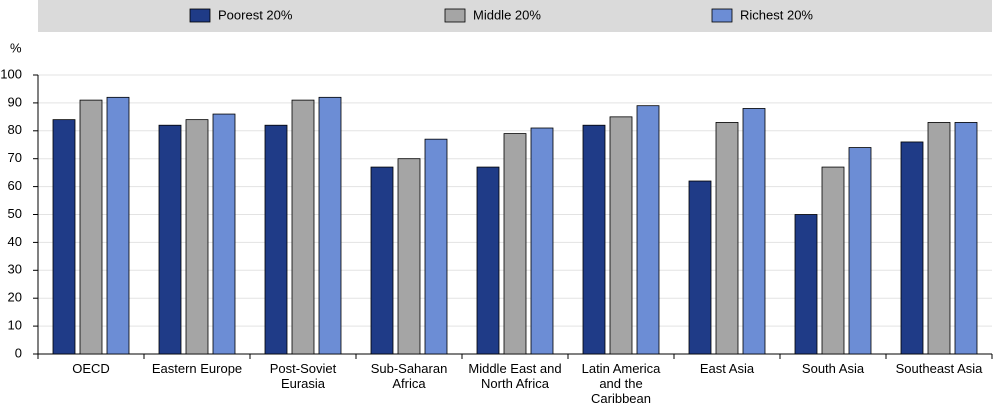 The image size is (1000, 413). Describe the element at coordinates (833, 368) in the screenshot. I see `x-tick-label: South Asia` at that location.